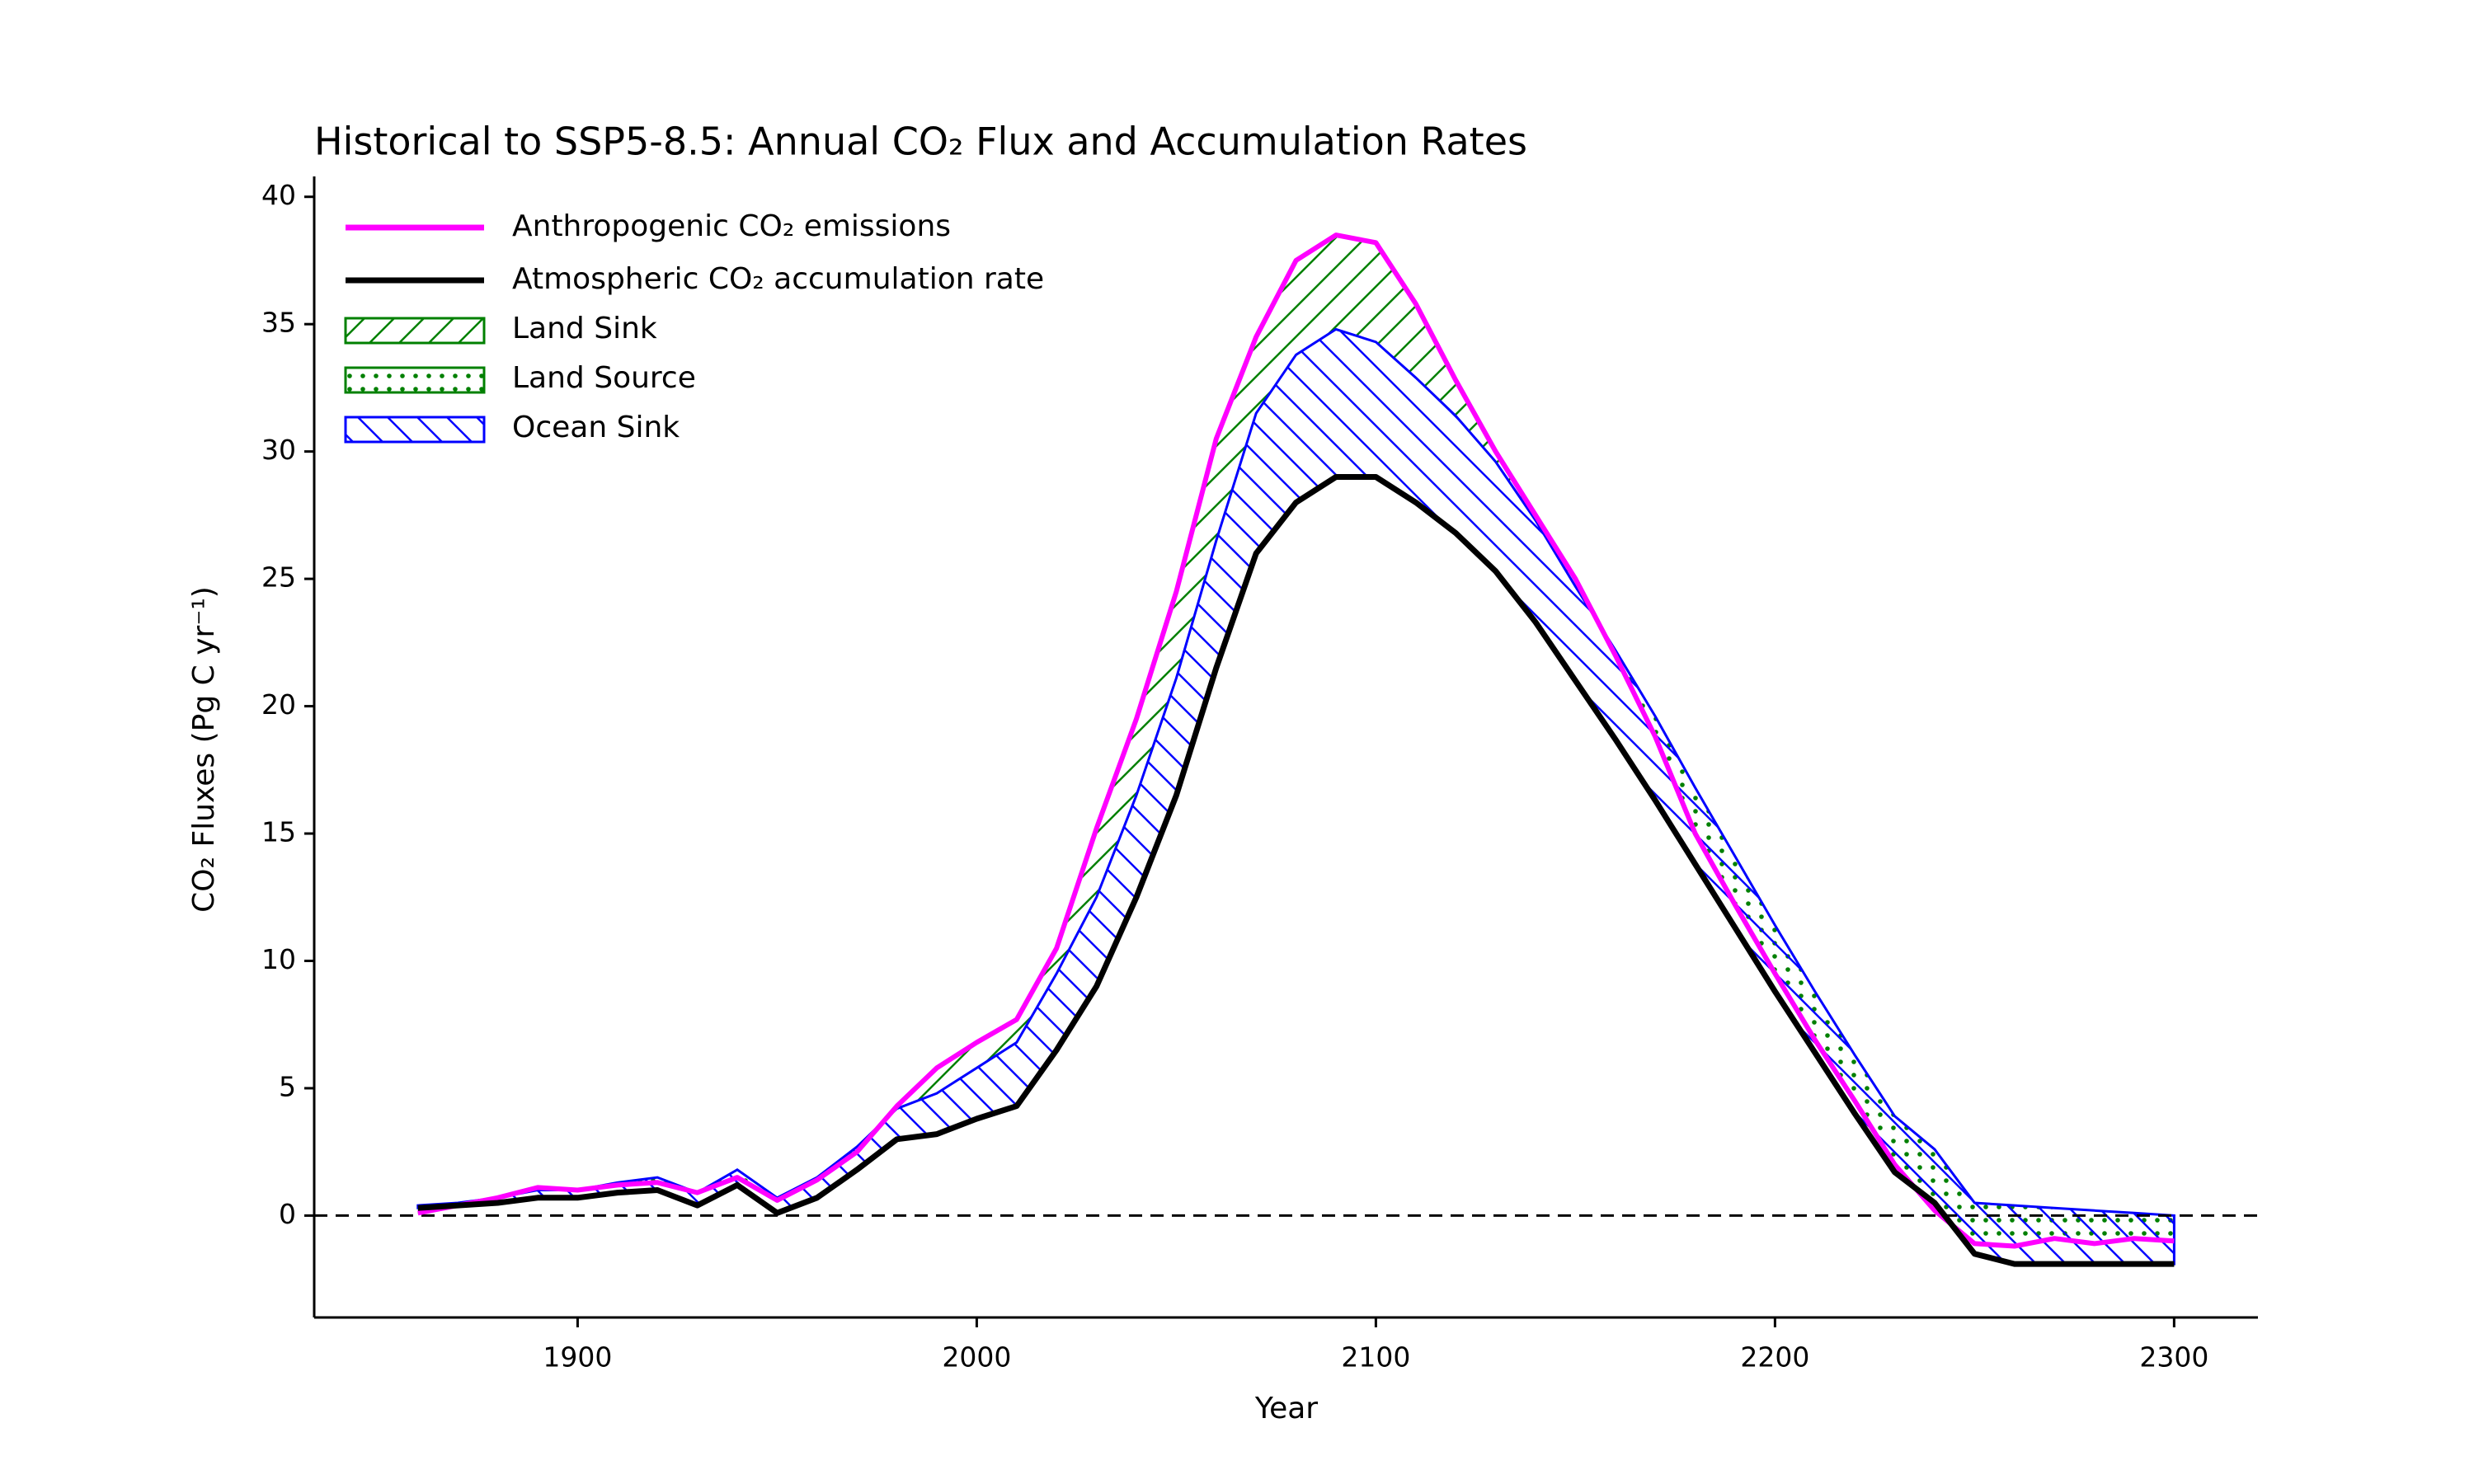  Describe the element at coordinates (278, 577) in the screenshot. I see `y-tick-label: 25` at that location.